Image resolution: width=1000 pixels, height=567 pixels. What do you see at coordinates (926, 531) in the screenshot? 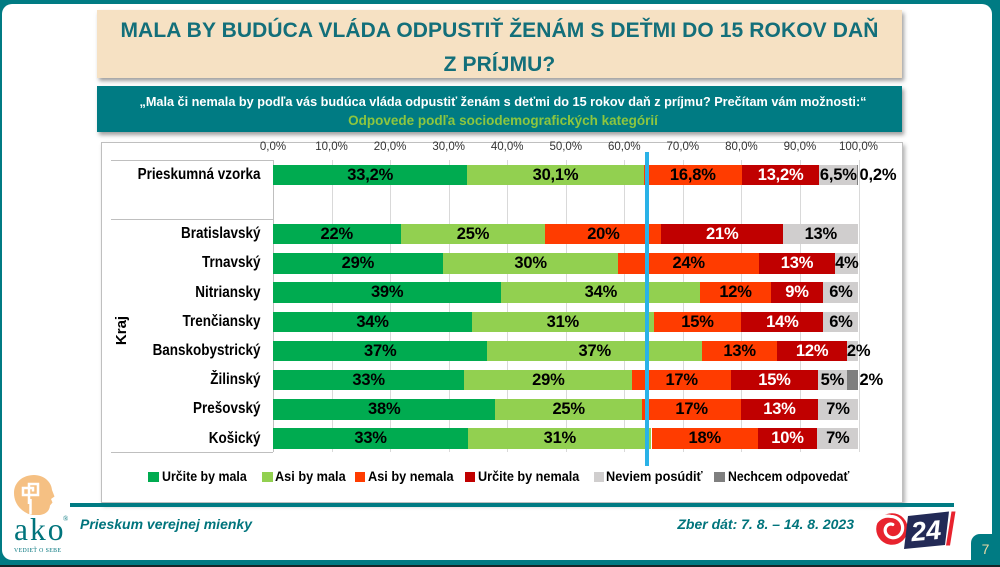
I see `svg-text: 24` at bounding box center [926, 531].